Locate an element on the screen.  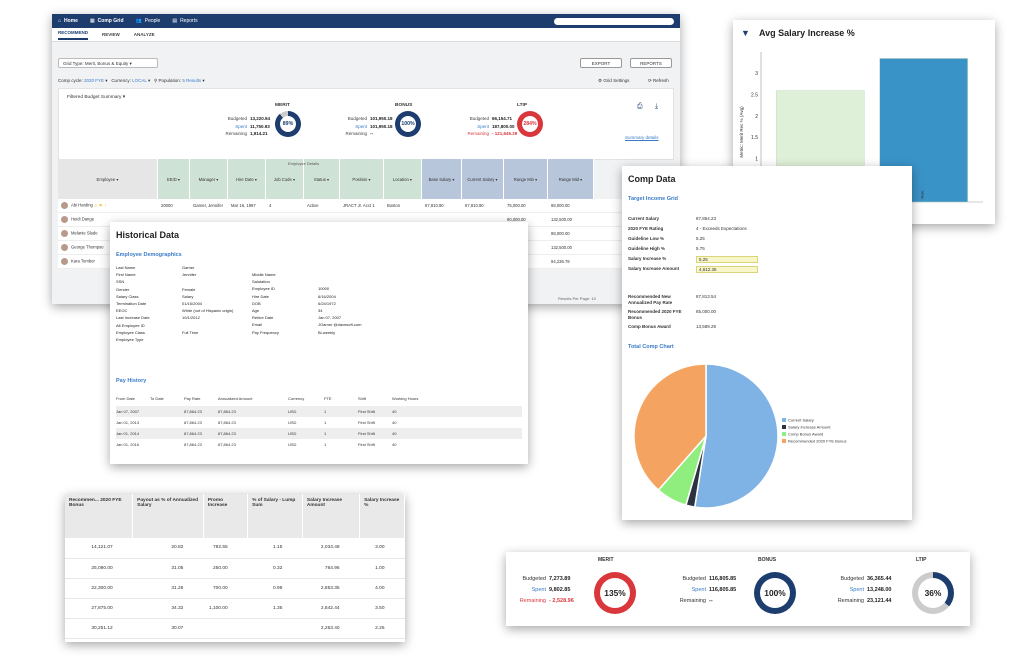
table-cell: 250.00 is located at coordinates (225, 568).